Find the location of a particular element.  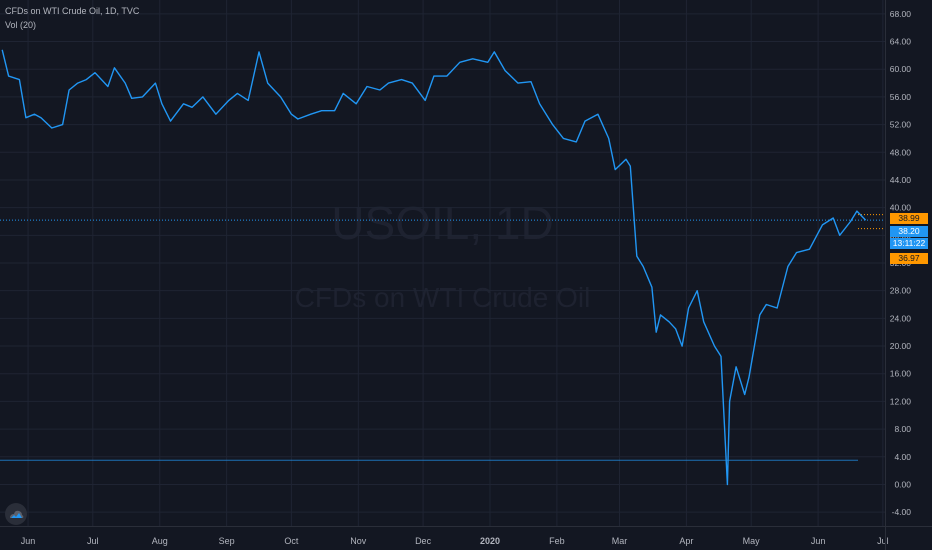

volume-indicator-legend: Vol (20) is located at coordinates (21, 25).